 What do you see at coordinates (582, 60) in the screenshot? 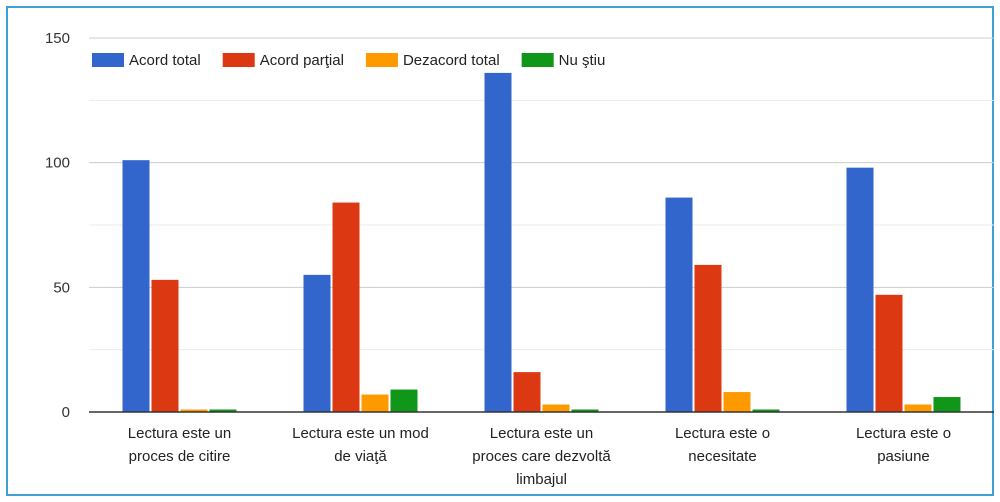
I see `legend-label: Nu ştiu` at bounding box center [582, 60].